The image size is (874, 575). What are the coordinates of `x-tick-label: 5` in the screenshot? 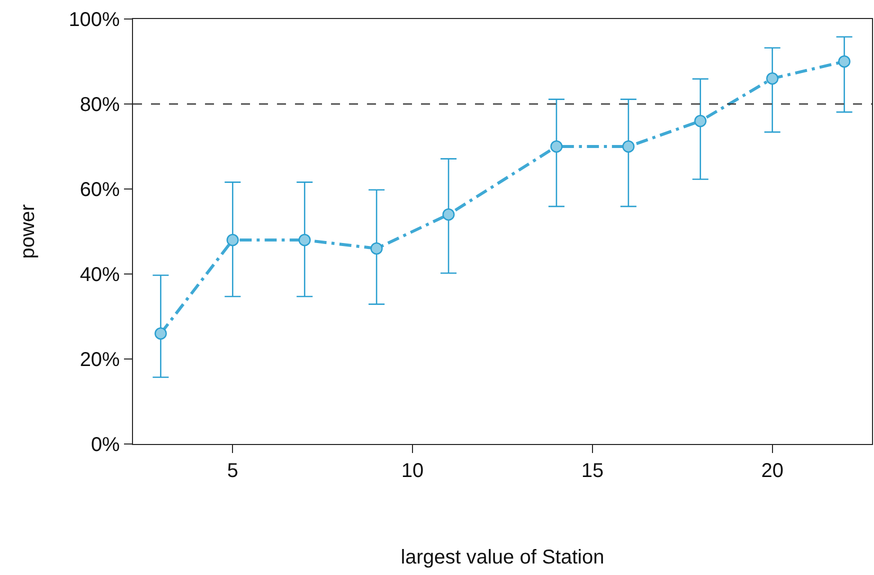 It's located at (232, 471).